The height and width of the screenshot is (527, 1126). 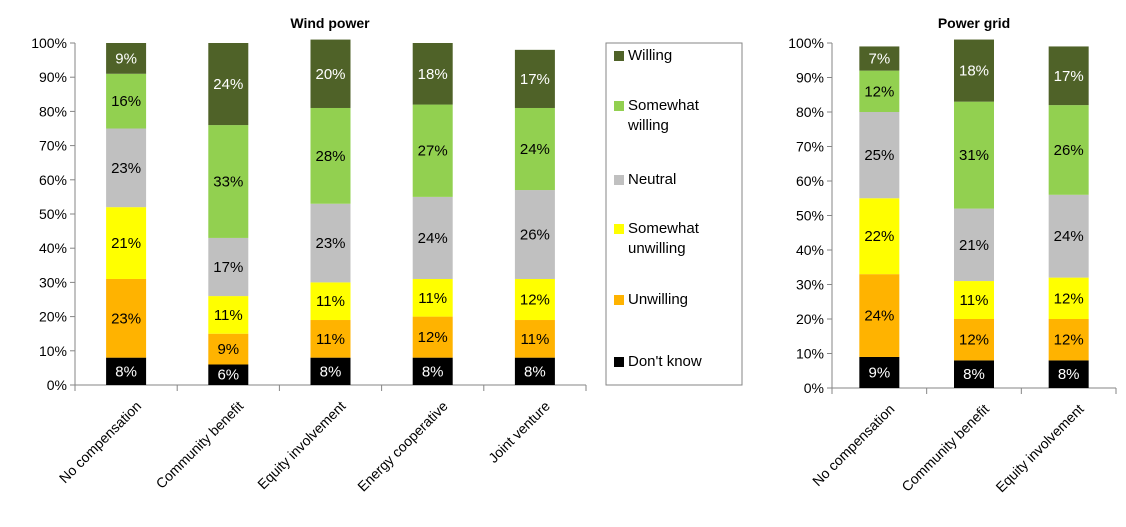 I want to click on y-tick-label: 0%, so click(x=814, y=388).